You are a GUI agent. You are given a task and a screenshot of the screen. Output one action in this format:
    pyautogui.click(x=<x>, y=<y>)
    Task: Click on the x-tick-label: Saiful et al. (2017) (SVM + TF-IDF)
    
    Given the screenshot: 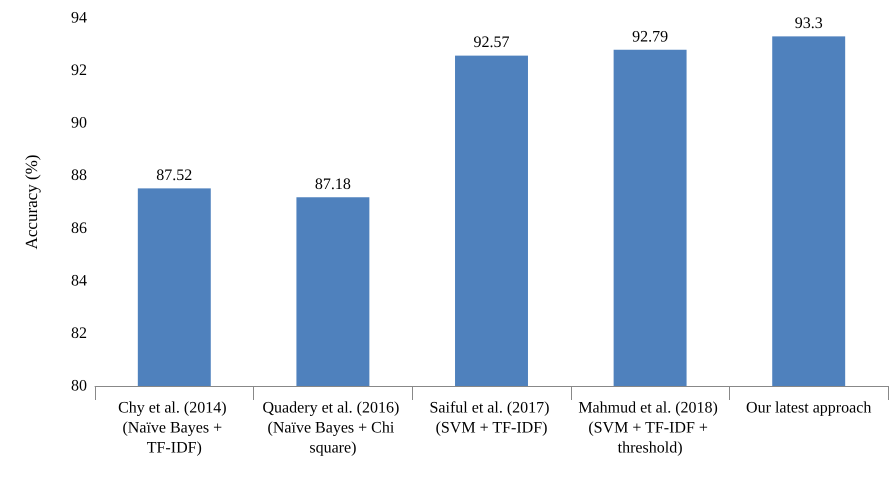 What is the action you would take?
    pyautogui.click(x=492, y=418)
    